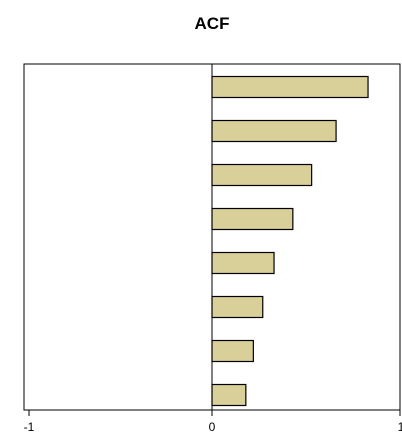  Describe the element at coordinates (212, 427) in the screenshot. I see `x-tick-label: 0` at that location.